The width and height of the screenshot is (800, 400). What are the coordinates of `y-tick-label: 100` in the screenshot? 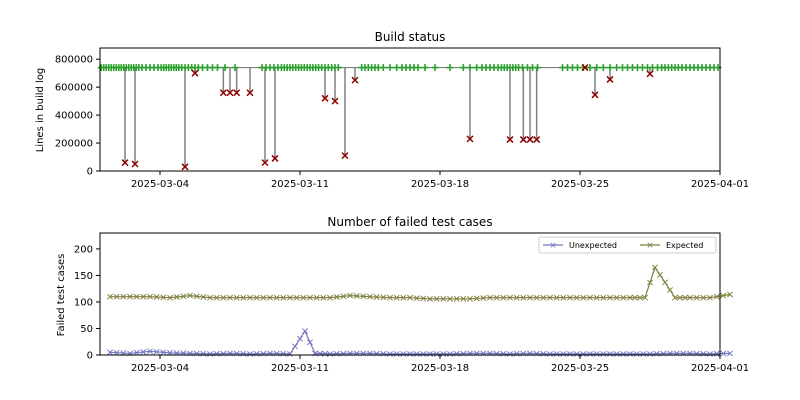 It's located at (83, 302).